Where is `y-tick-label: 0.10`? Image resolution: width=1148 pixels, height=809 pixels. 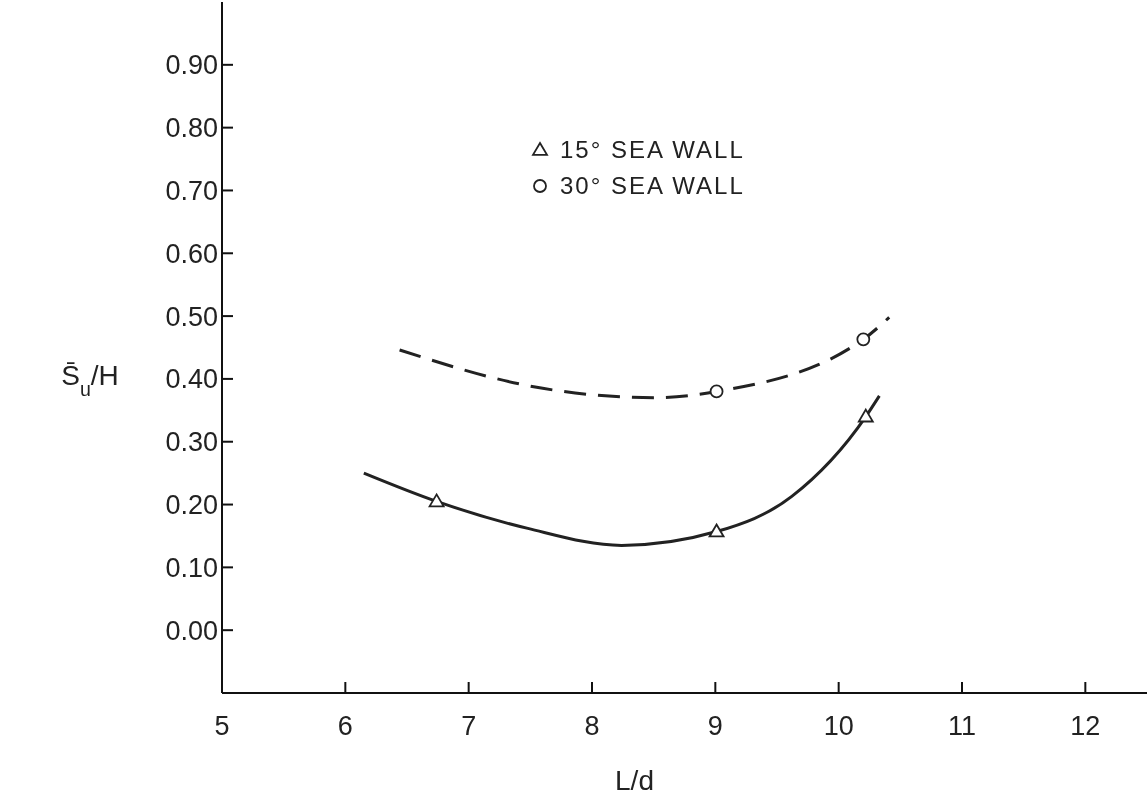 y-tick-label: 0.10 is located at coordinates (191, 567).